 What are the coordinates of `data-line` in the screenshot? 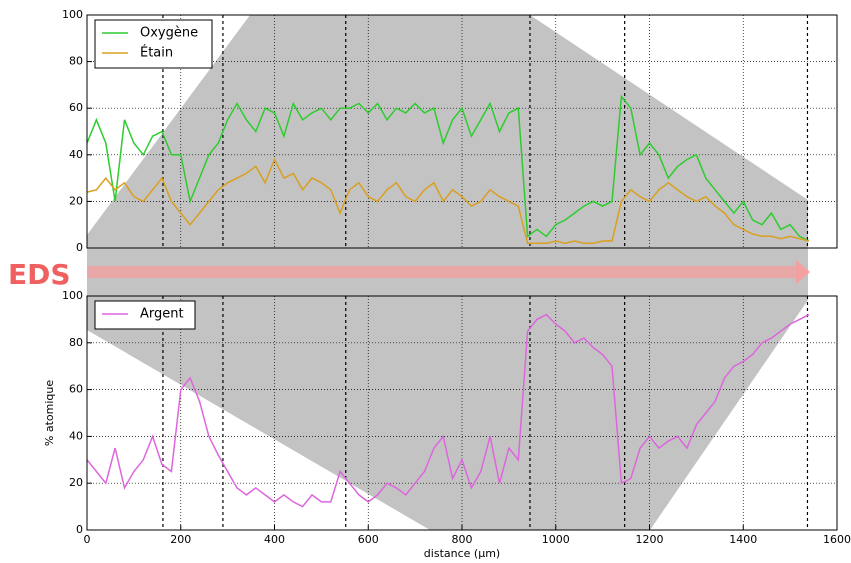 It's located at (448, 201).